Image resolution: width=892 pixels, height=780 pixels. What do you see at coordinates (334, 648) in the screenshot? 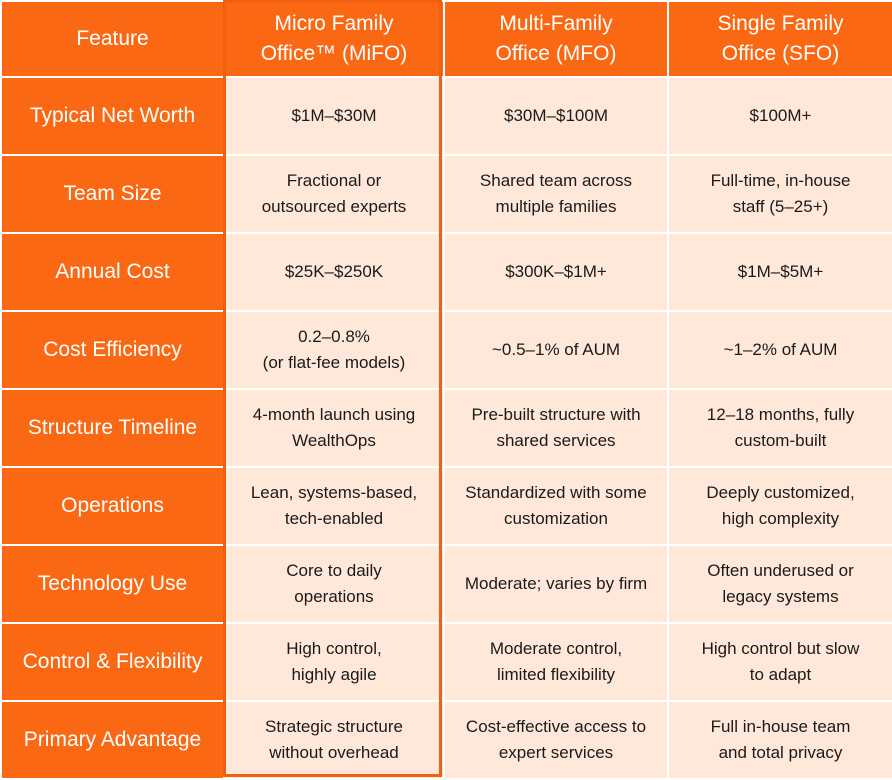
I see `mifo-cell-line: High control,` at bounding box center [334, 648].